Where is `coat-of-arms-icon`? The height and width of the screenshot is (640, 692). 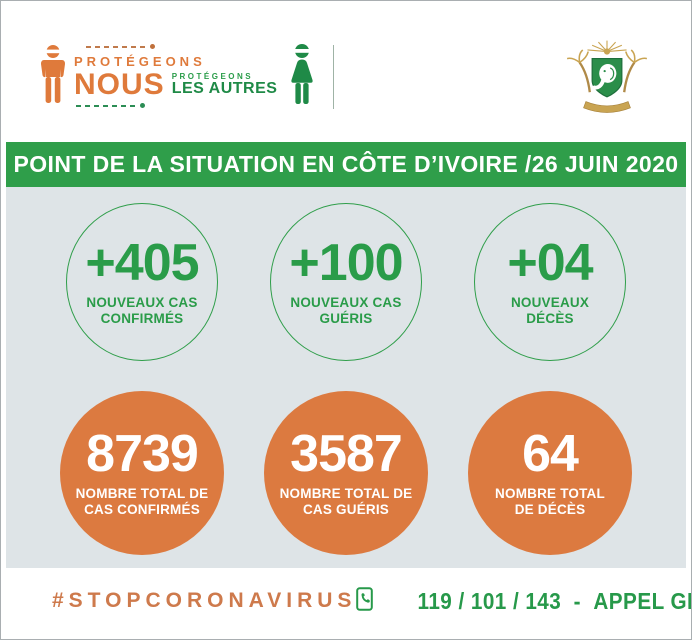
coat-of-arms-icon is located at coordinates (607, 77).